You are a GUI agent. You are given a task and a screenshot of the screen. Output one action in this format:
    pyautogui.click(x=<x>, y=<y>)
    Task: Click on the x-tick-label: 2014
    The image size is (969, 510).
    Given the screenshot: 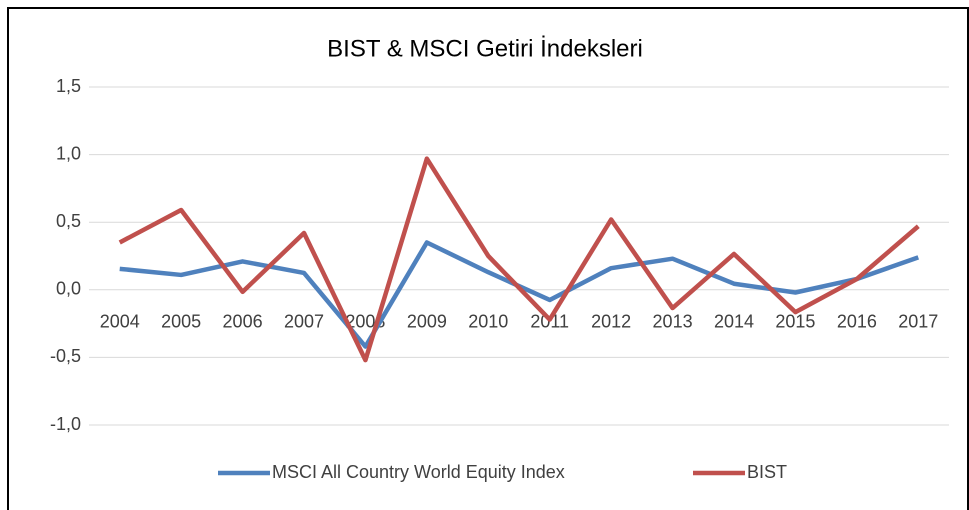 What is the action you would take?
    pyautogui.click(x=734, y=322)
    